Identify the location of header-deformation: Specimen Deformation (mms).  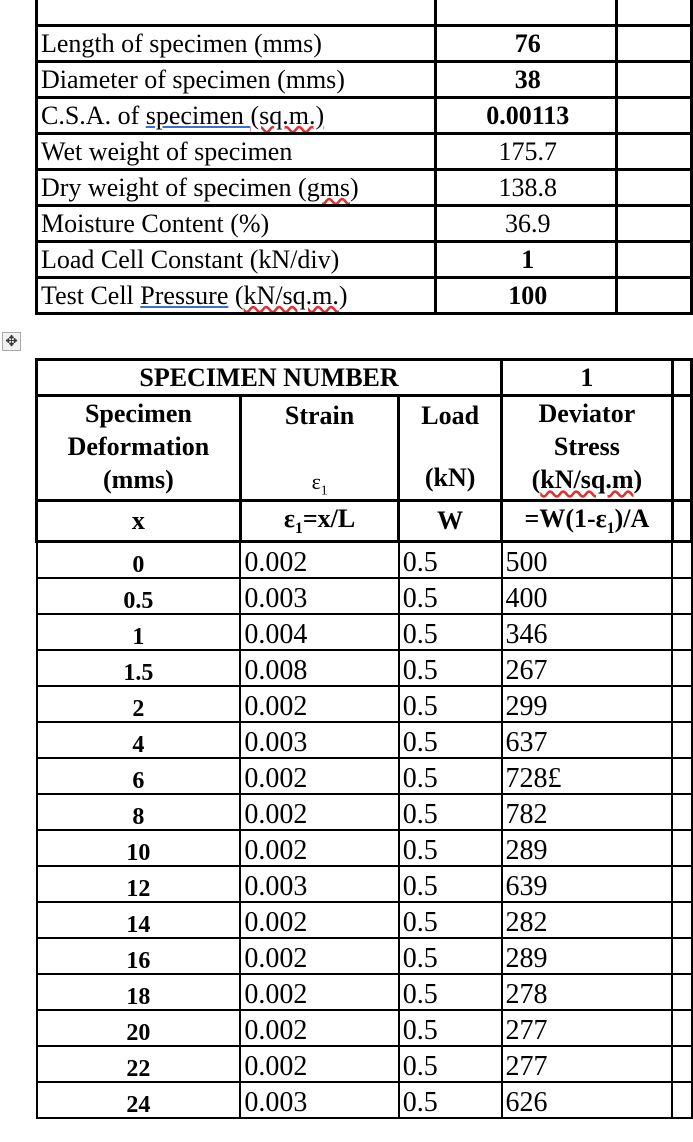
(138, 448).